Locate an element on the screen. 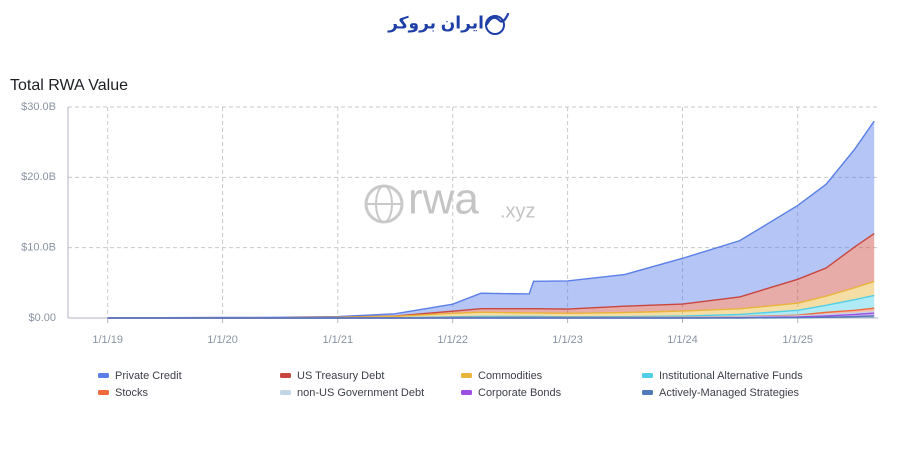 Image resolution: width=900 pixels, height=471 pixels. x-tick-label: 1/1/19 is located at coordinates (107, 340).